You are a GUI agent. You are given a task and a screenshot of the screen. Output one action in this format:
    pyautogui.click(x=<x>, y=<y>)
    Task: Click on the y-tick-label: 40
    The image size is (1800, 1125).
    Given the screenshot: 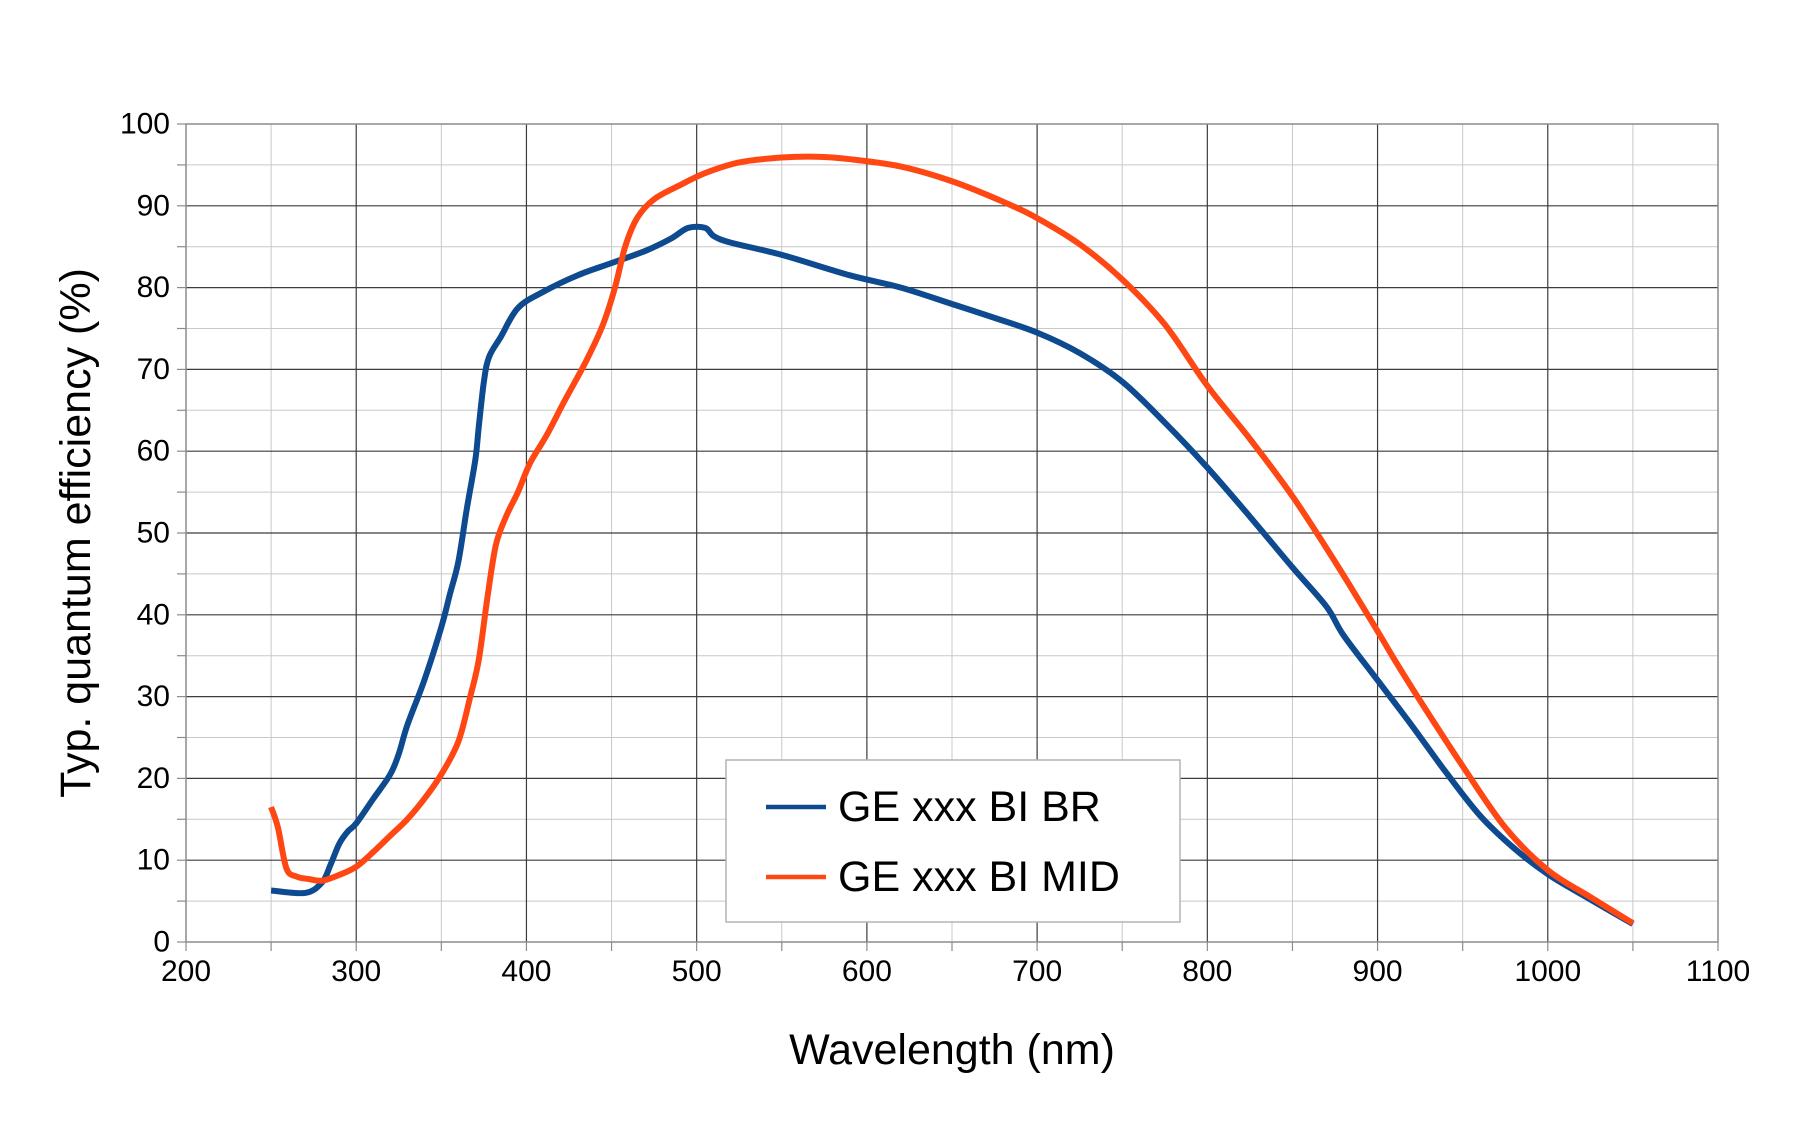 What is the action you would take?
    pyautogui.click(x=153, y=614)
    